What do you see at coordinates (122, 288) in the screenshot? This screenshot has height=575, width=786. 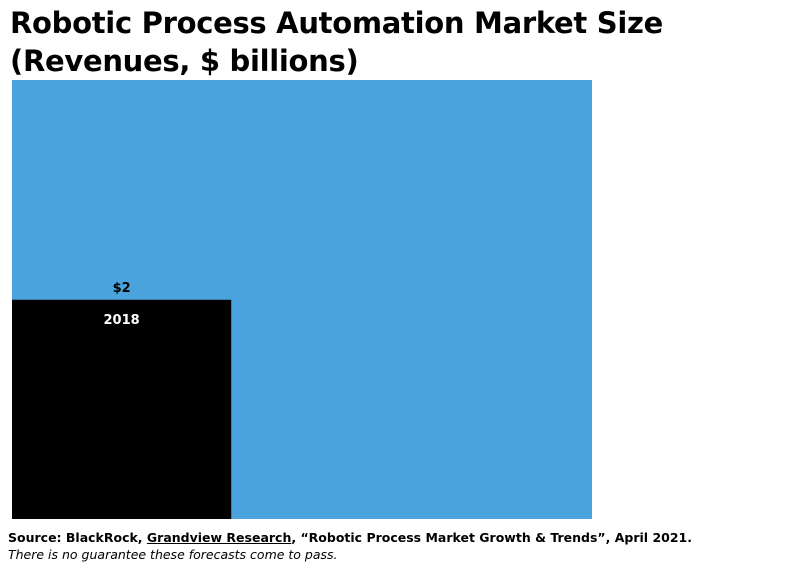 I see `value-label-2018: $2` at bounding box center [122, 288].